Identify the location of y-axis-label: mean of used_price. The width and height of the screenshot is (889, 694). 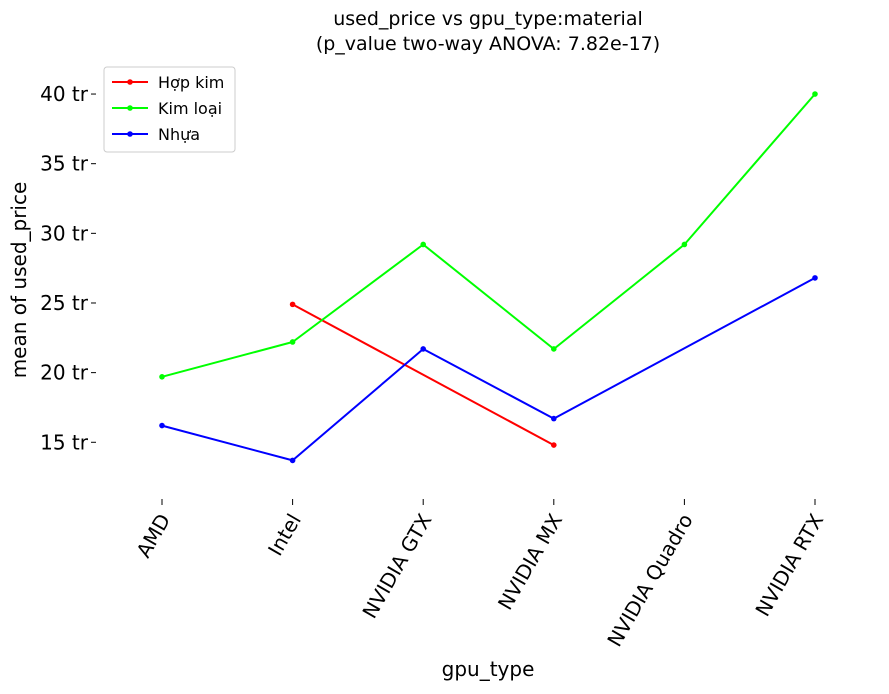
(19, 280).